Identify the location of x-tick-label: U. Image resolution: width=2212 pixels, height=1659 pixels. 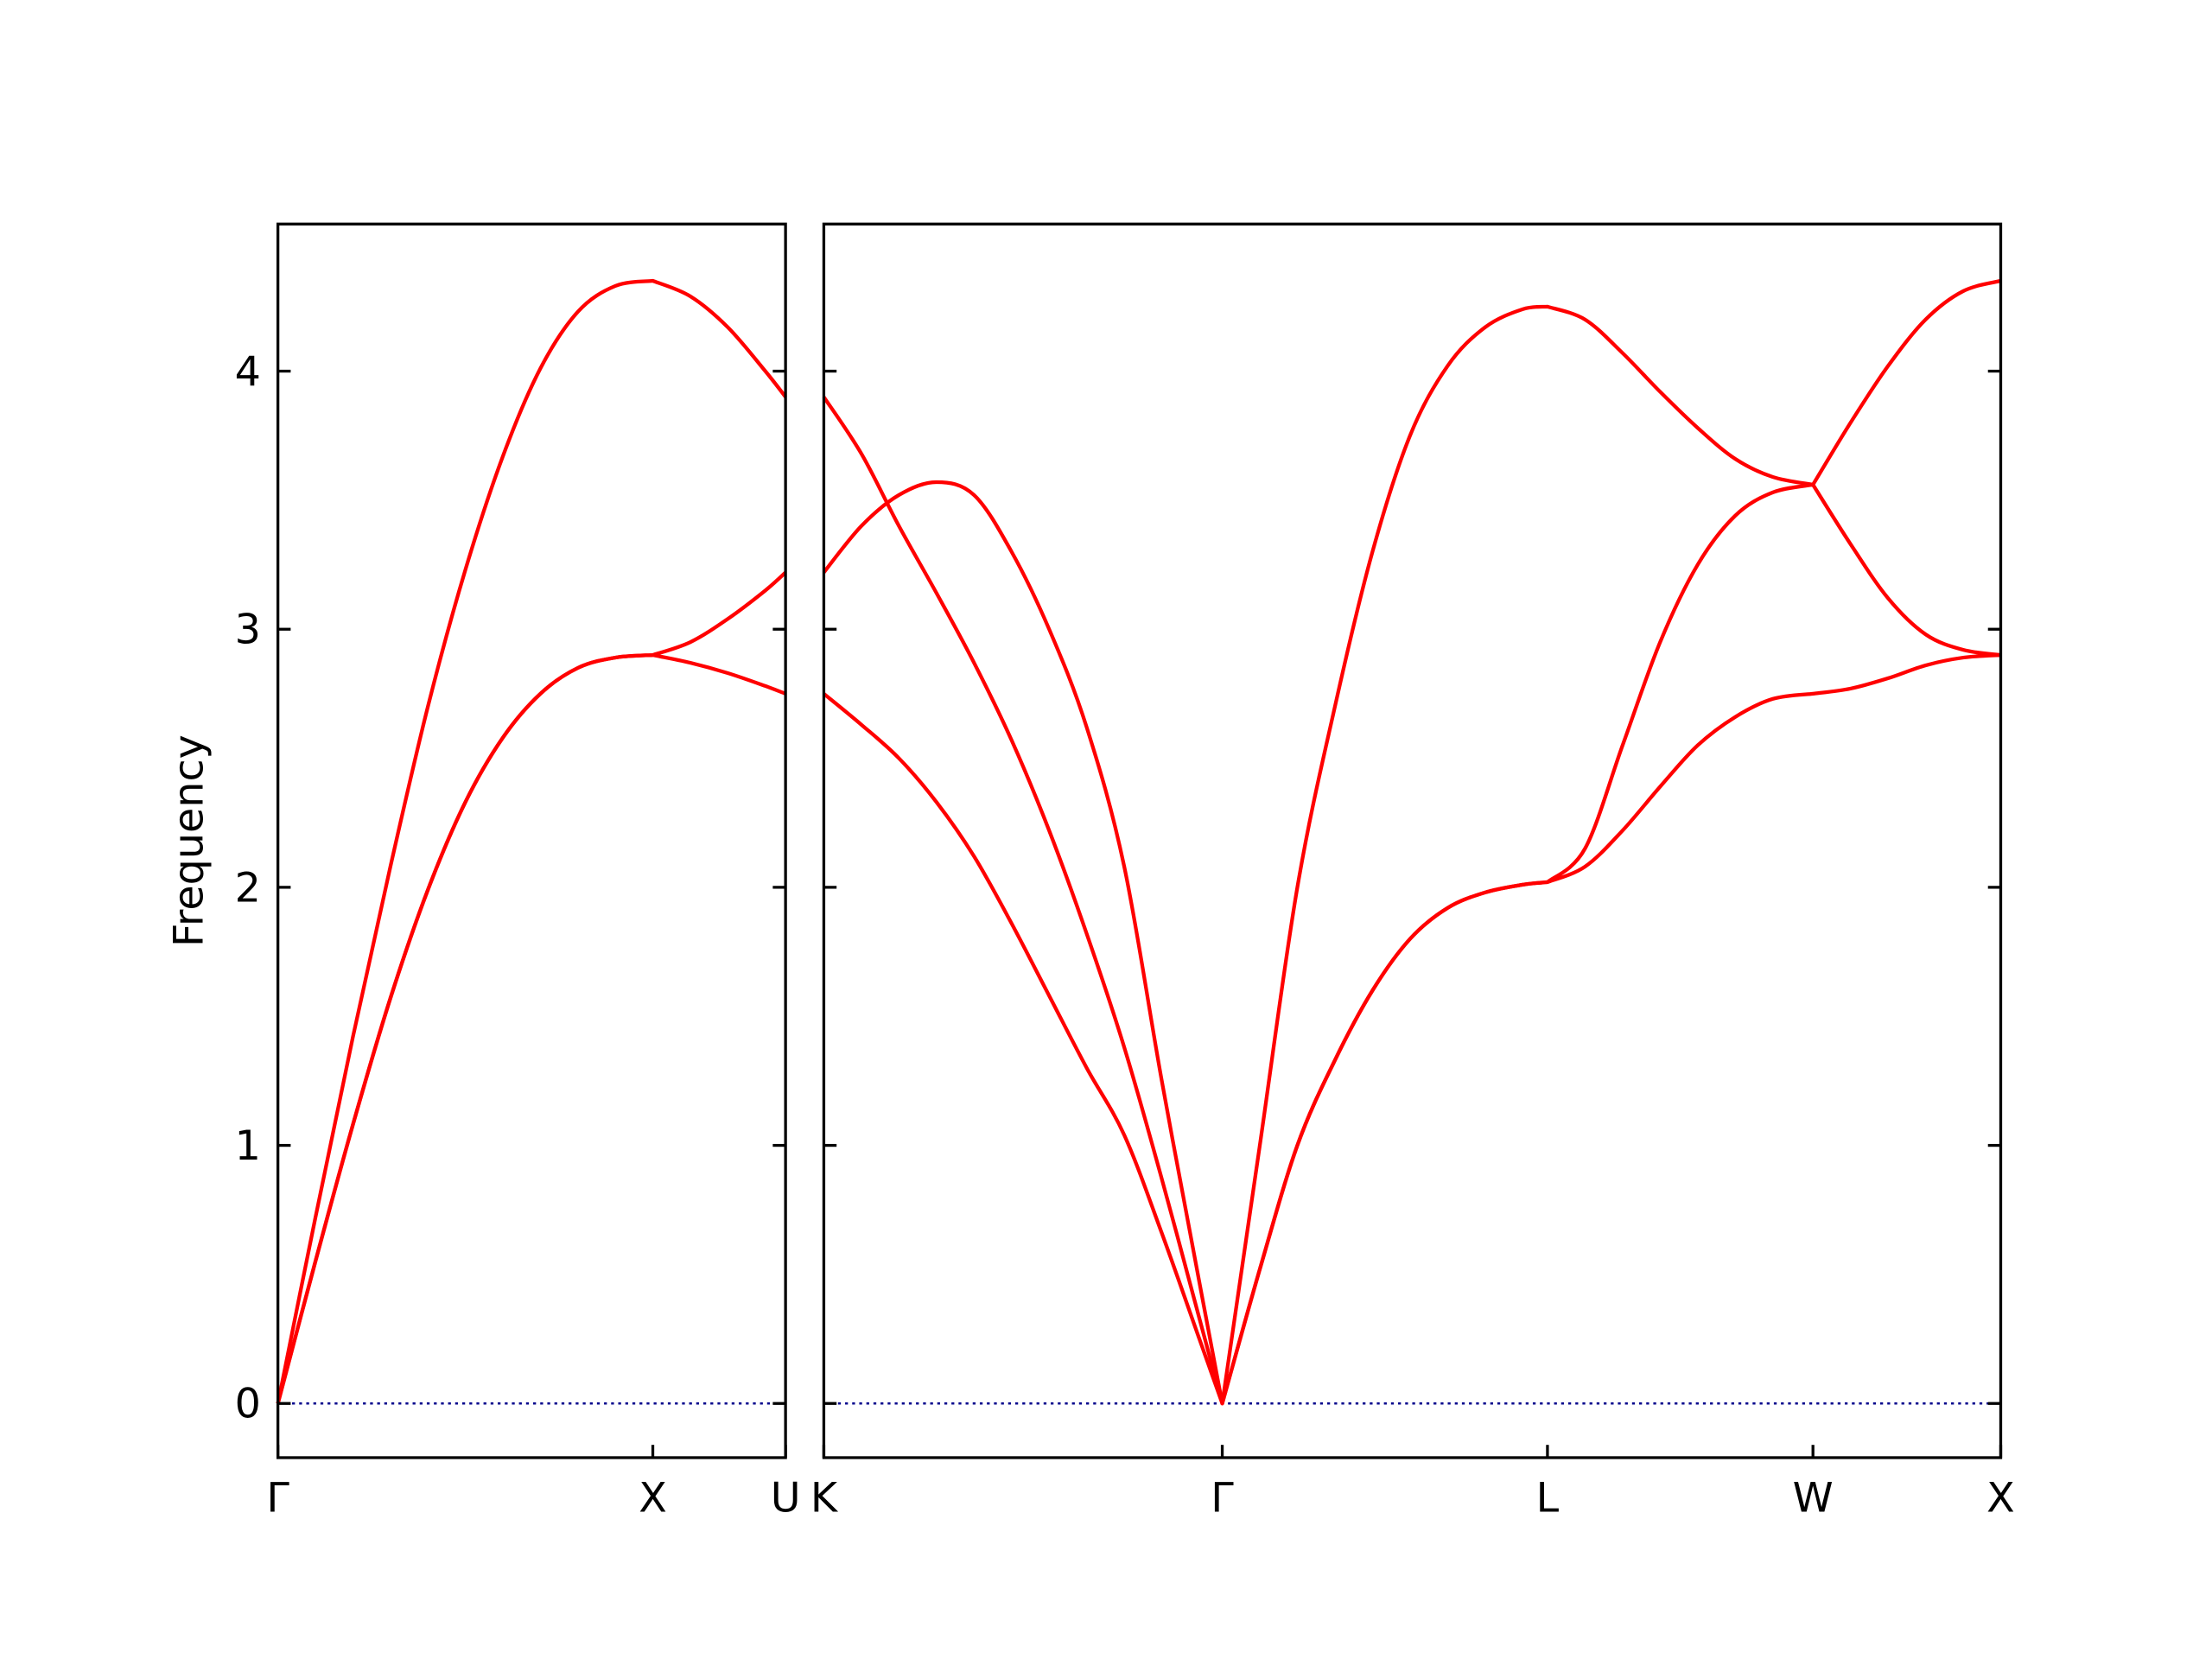
(786, 1498).